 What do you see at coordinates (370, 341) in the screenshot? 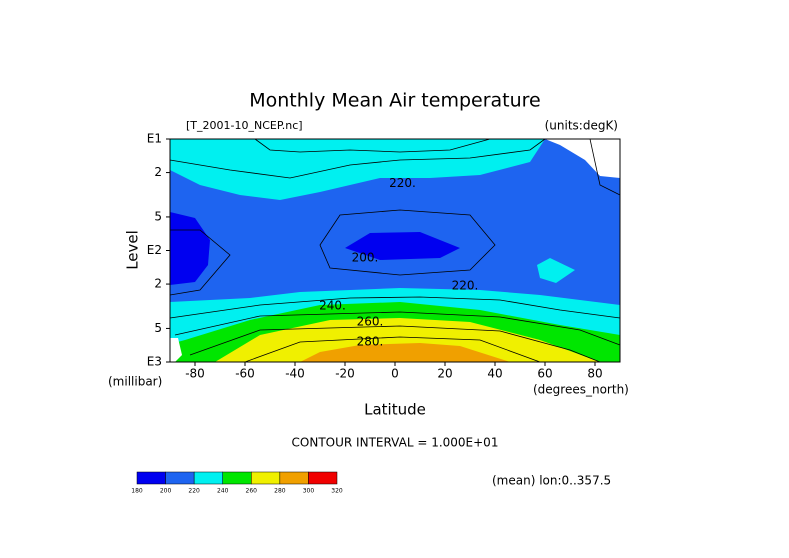
I see `contour-label: 280.` at bounding box center [370, 341].